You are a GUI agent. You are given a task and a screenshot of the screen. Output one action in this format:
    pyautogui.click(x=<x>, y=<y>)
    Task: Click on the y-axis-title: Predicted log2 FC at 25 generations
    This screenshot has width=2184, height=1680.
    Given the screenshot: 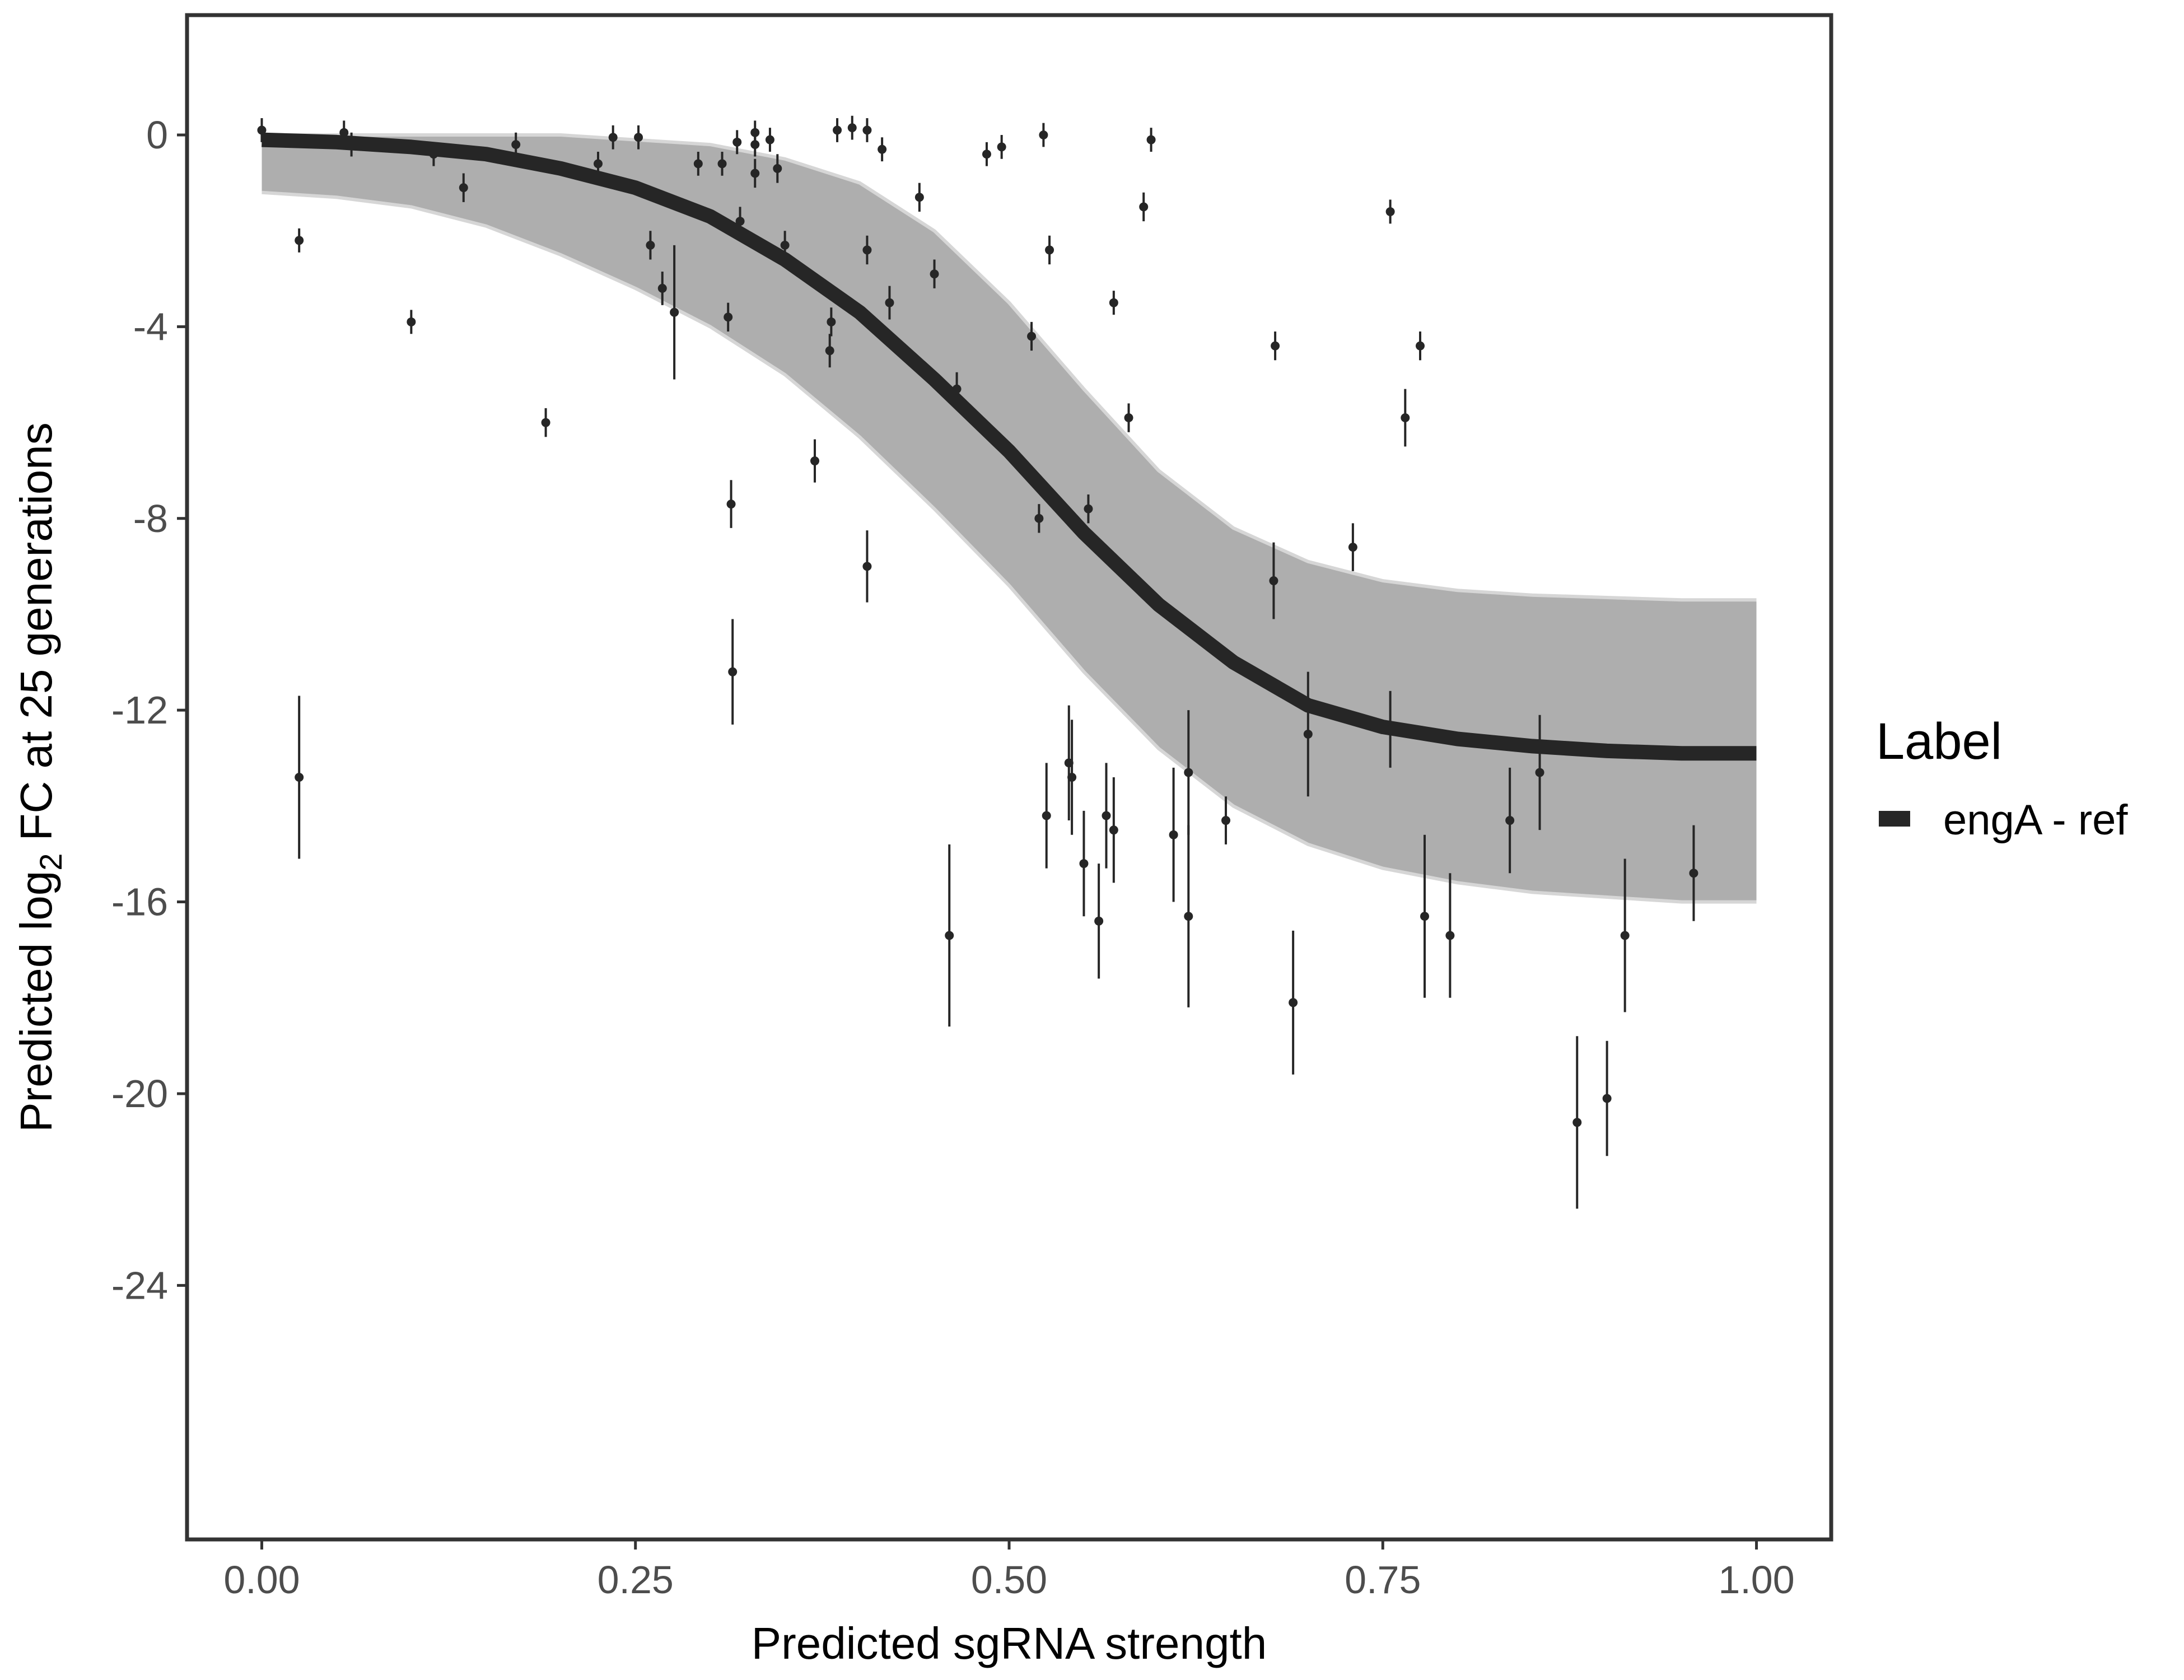 What is the action you would take?
    pyautogui.click(x=40, y=777)
    